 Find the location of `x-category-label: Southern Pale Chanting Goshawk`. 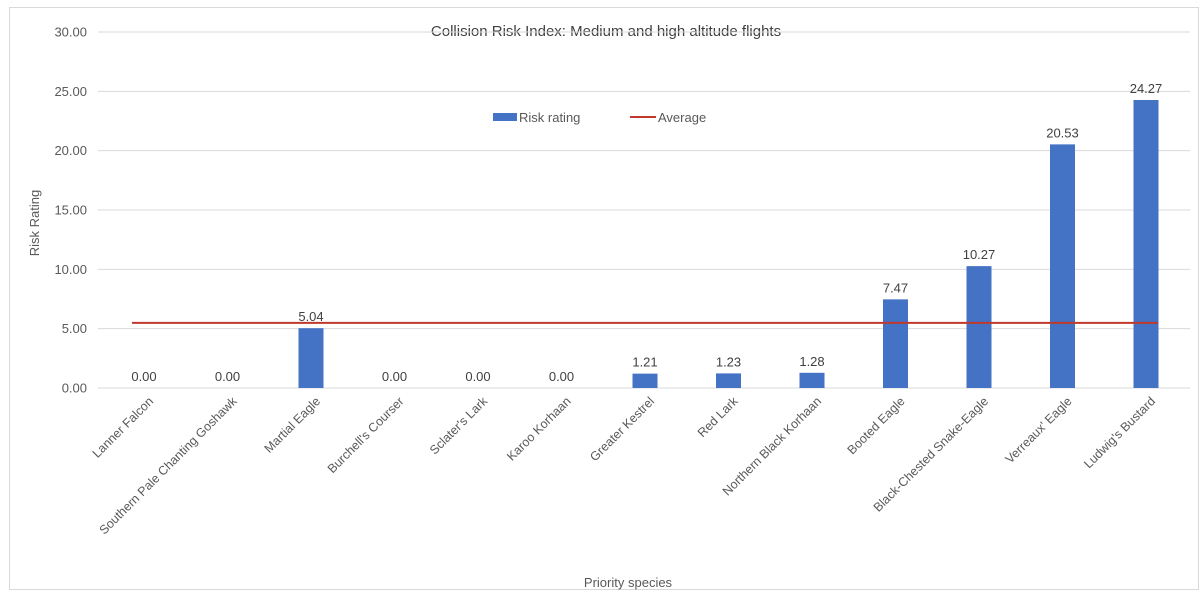

x-category-label: Southern Pale Chanting Goshawk is located at coordinates (169, 466).